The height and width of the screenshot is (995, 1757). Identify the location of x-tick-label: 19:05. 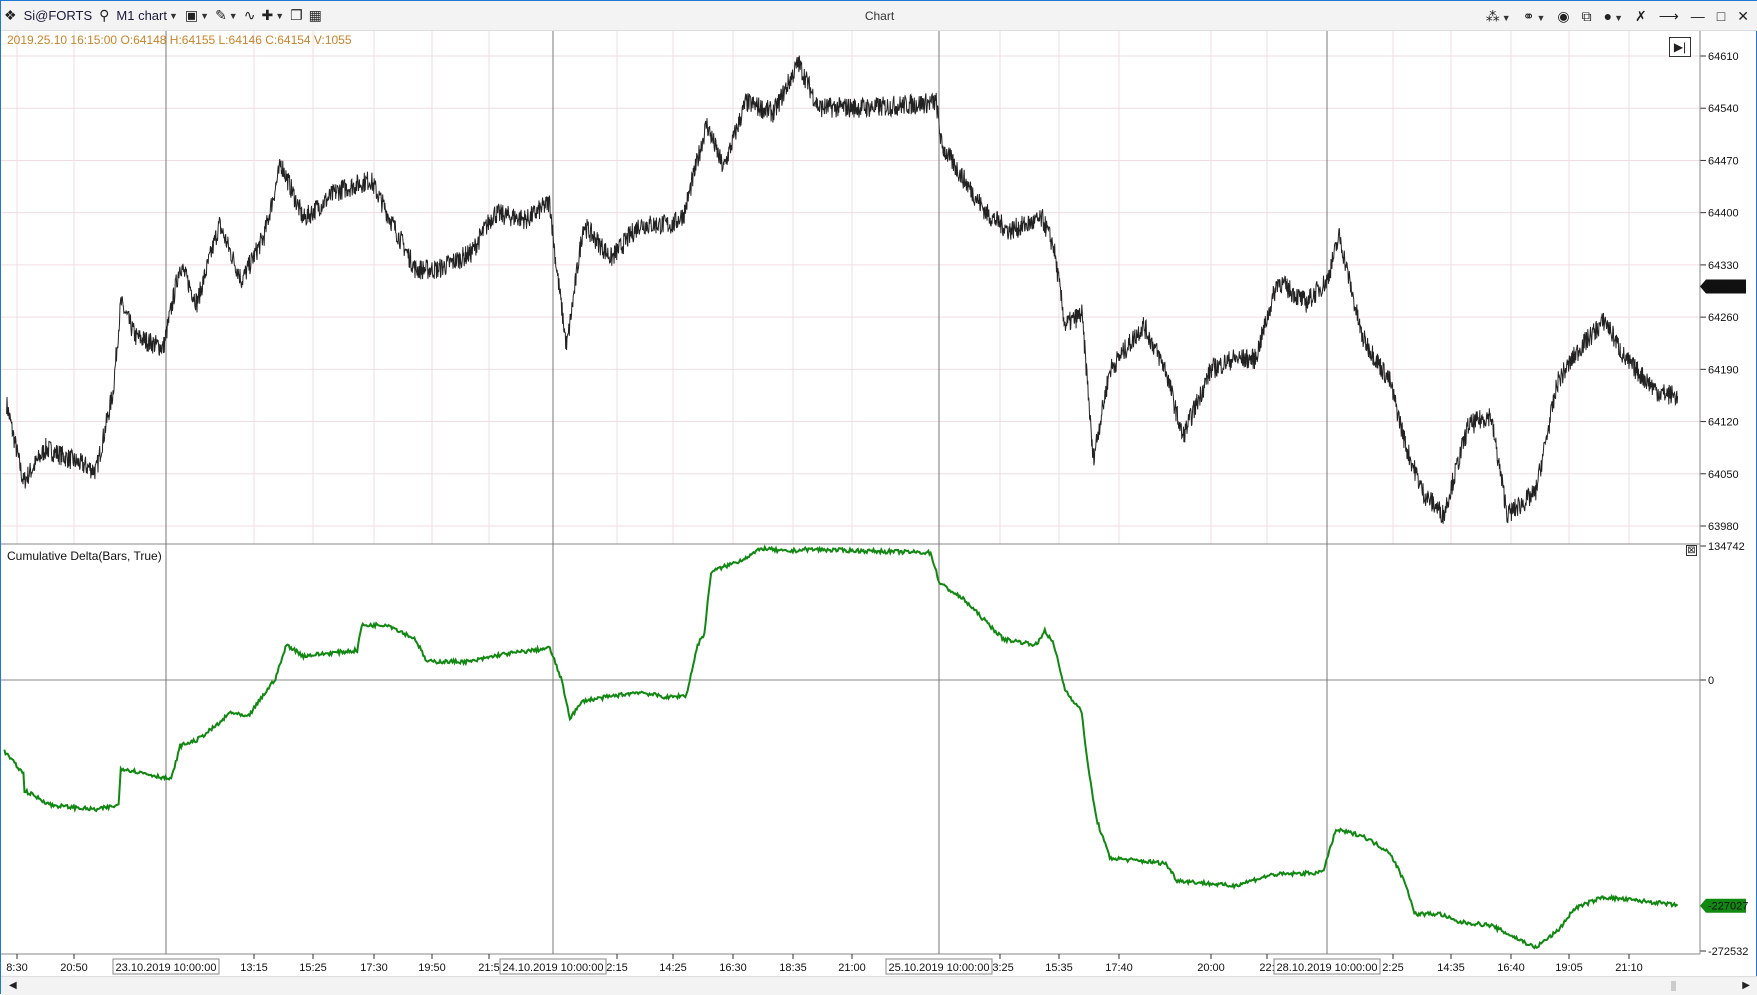
(1569, 968).